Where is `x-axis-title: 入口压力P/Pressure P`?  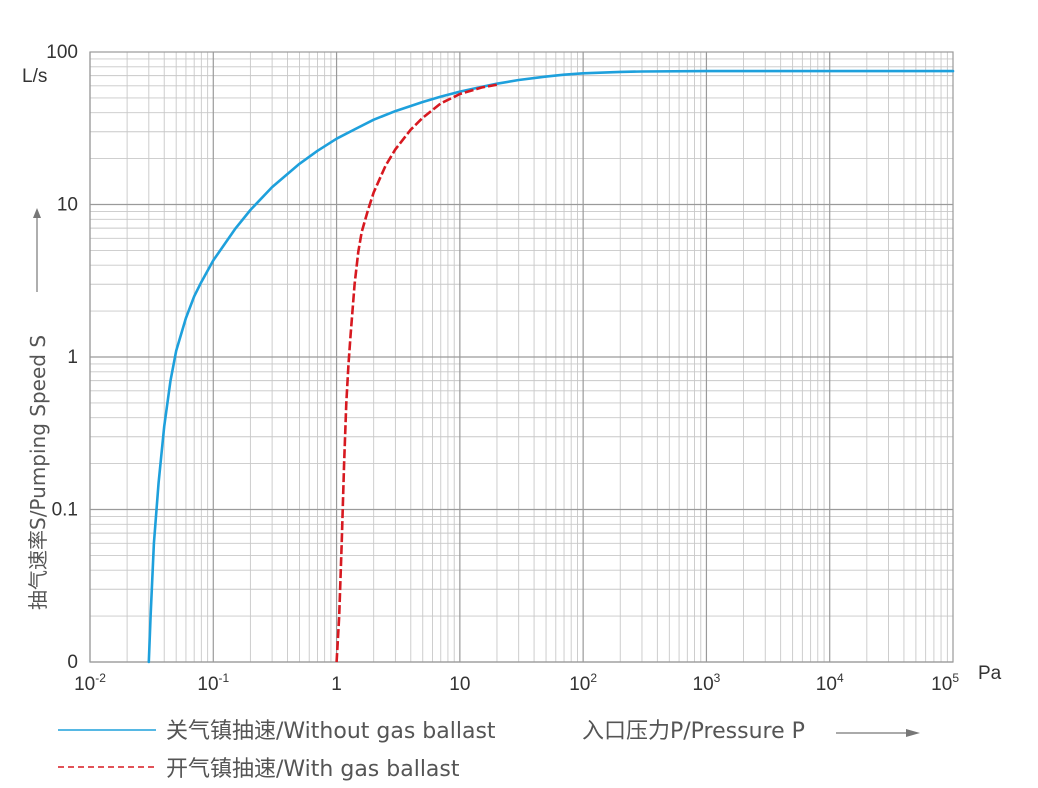 x-axis-title: 入口压力P/Pressure P is located at coordinates (693, 731).